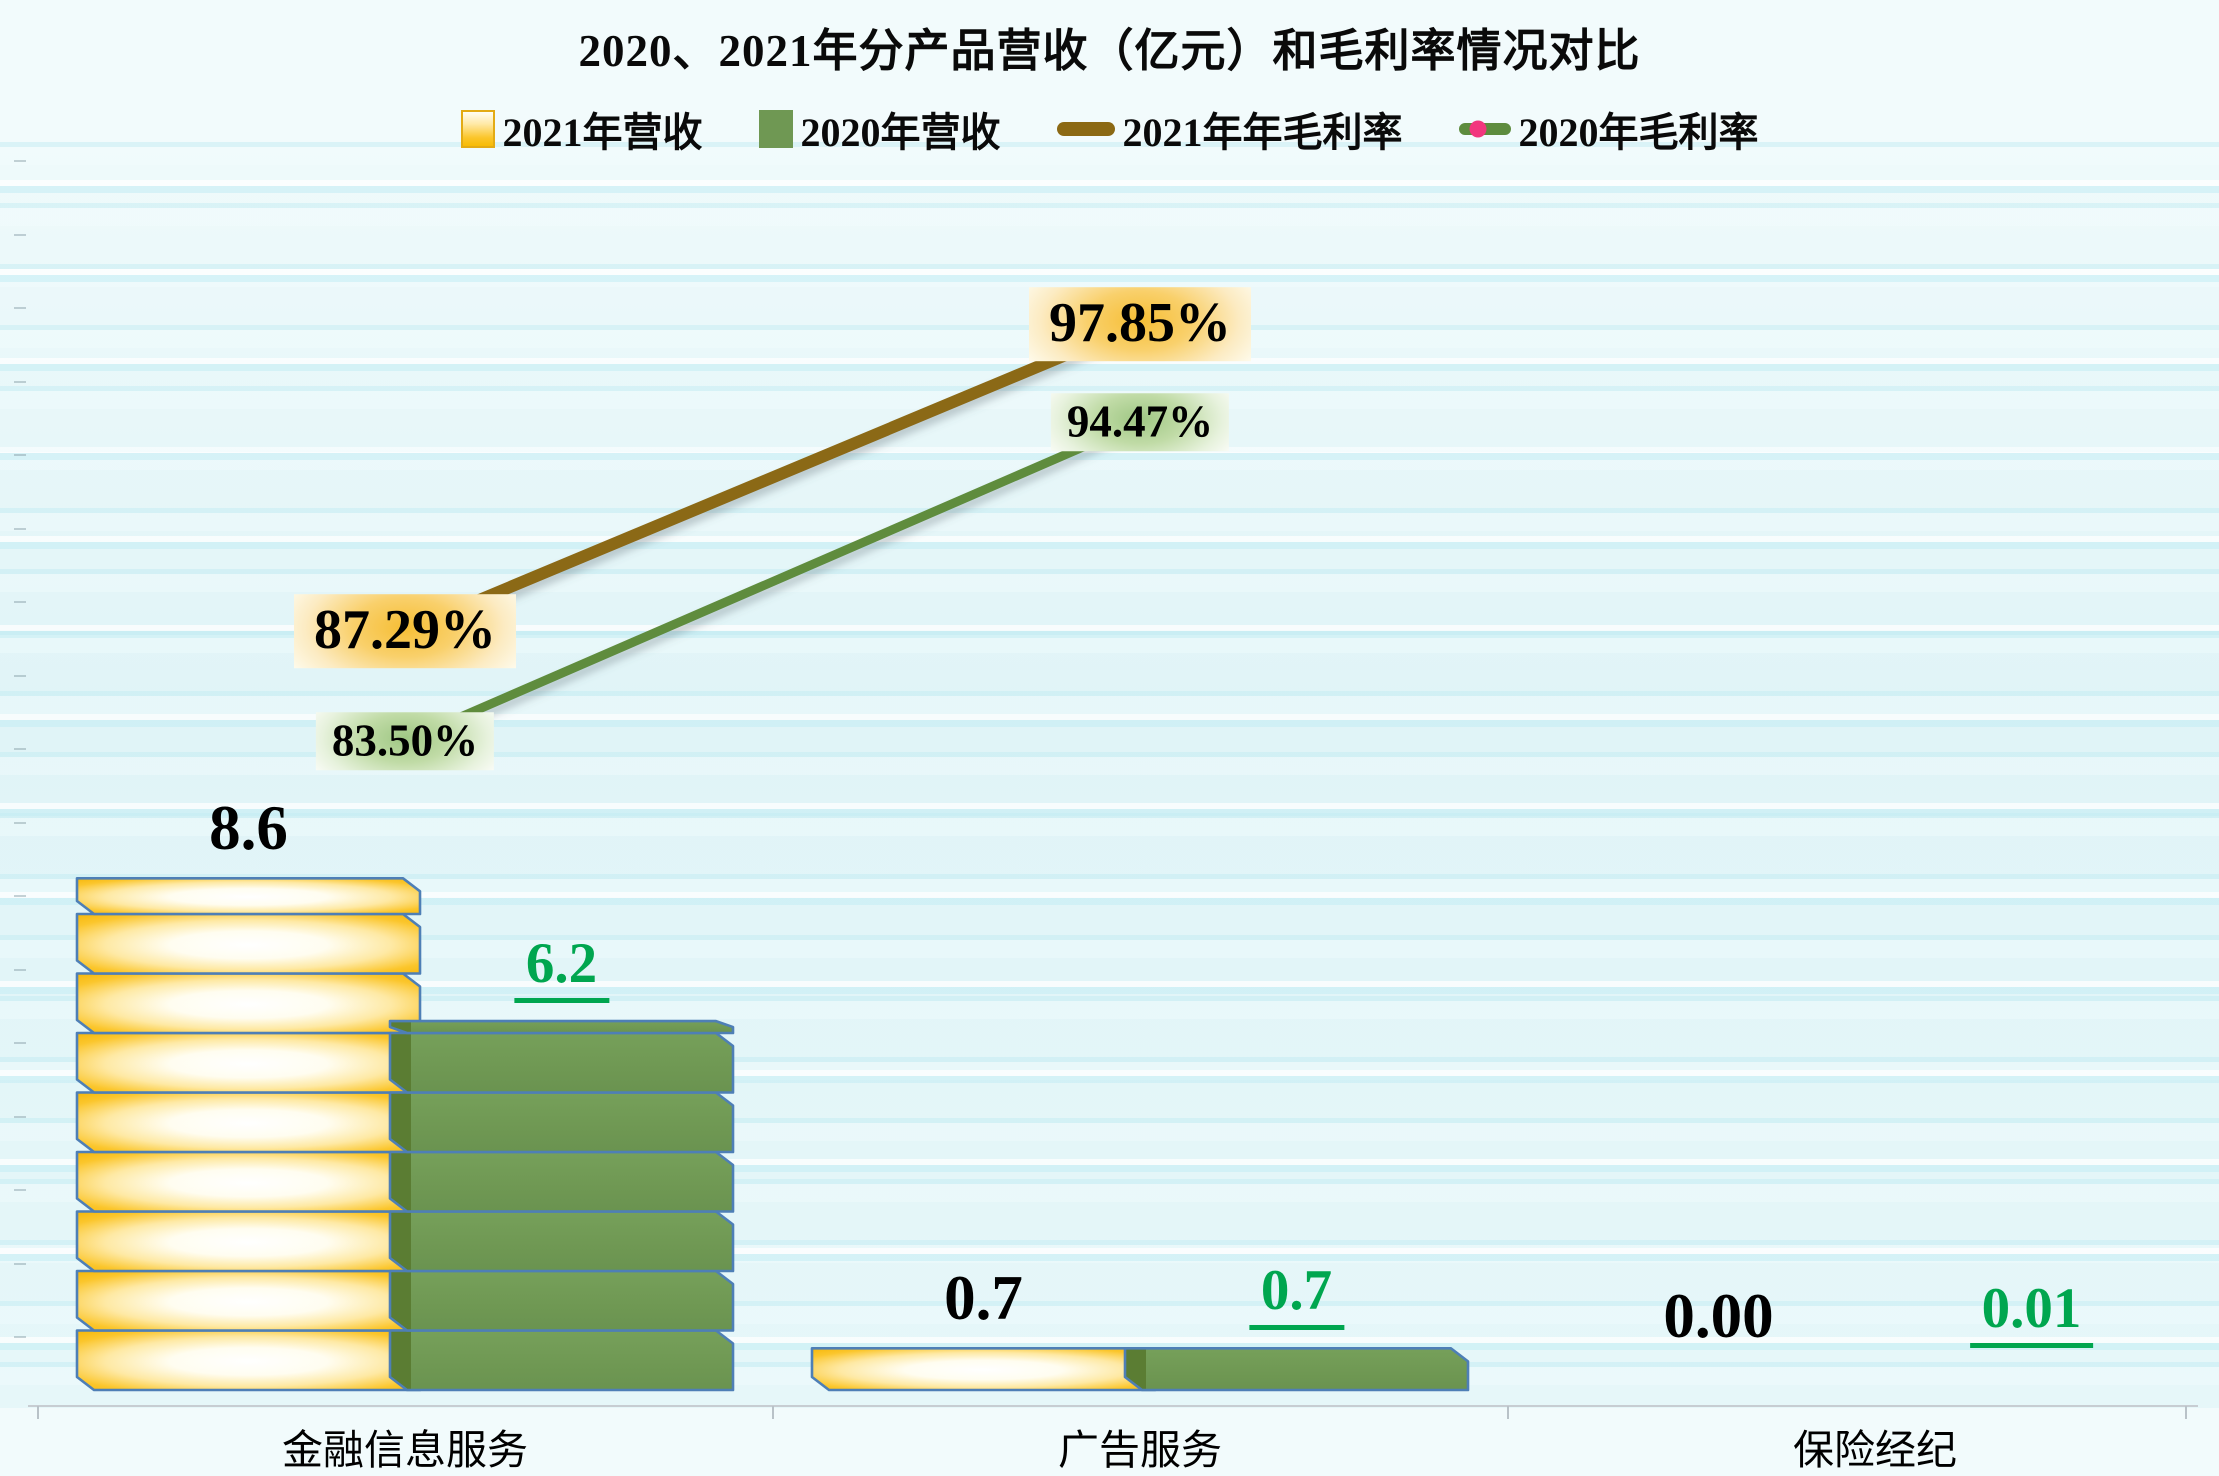  What do you see at coordinates (405, 631) in the screenshot?
I see `margin-label-2021: 87.29%` at bounding box center [405, 631].